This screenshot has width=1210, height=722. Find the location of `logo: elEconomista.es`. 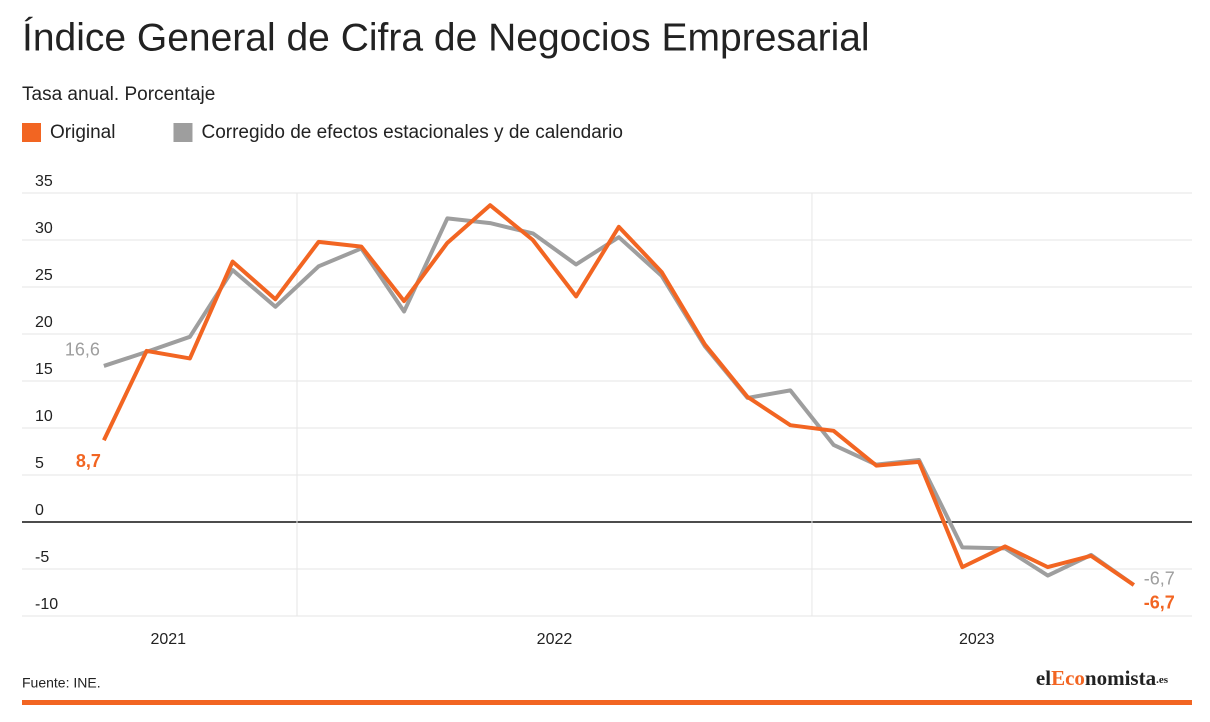

logo: elEconomista.es is located at coordinates (1102, 678).